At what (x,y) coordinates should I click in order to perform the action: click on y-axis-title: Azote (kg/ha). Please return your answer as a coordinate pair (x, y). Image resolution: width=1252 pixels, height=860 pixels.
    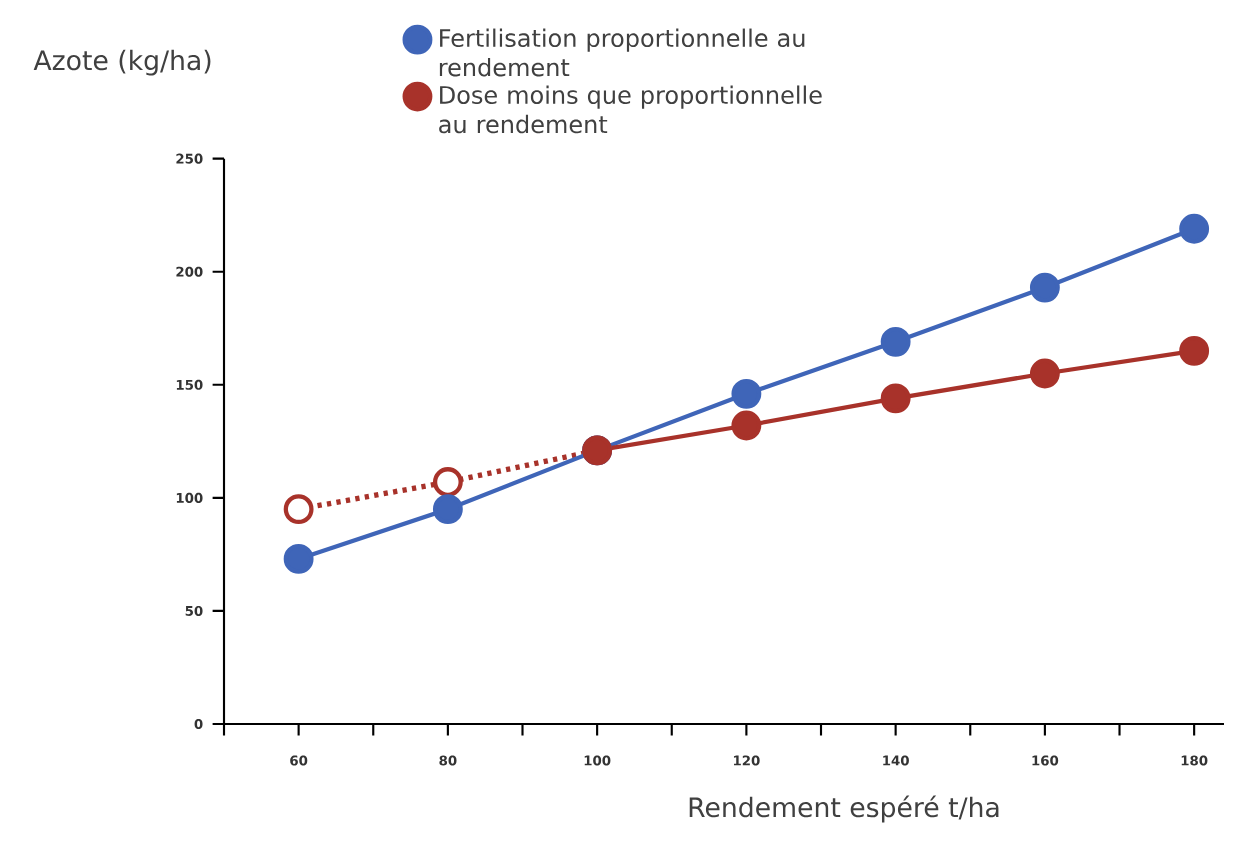
    Looking at the image, I should click on (122, 62).